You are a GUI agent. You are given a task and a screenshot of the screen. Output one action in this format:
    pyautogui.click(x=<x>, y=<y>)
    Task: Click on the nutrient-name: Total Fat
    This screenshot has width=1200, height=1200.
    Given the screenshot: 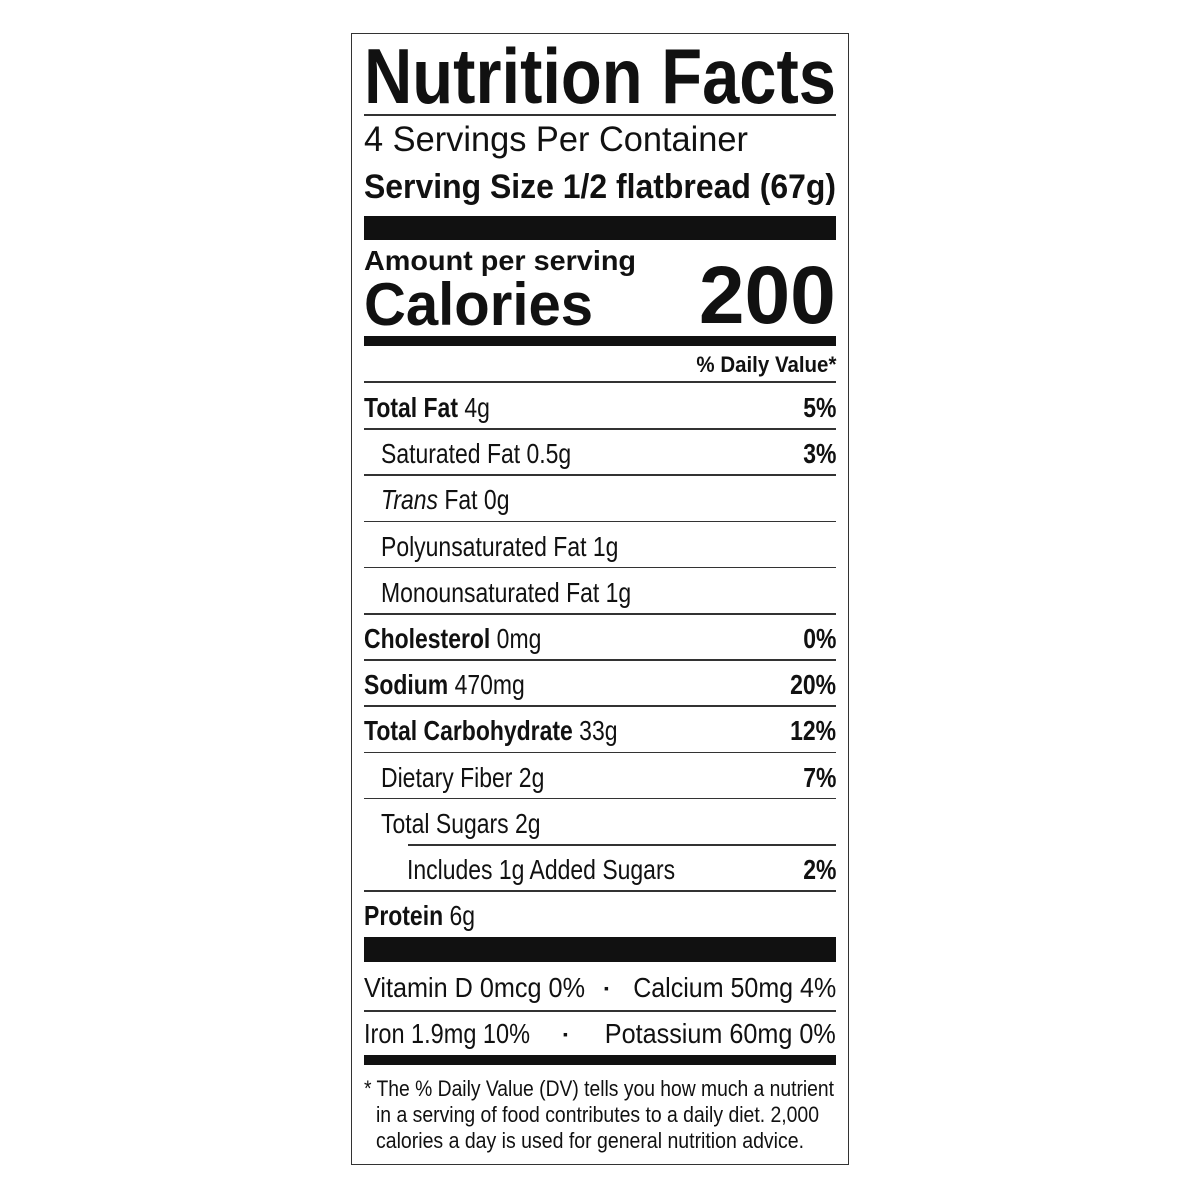 What is the action you would take?
    pyautogui.click(x=411, y=407)
    